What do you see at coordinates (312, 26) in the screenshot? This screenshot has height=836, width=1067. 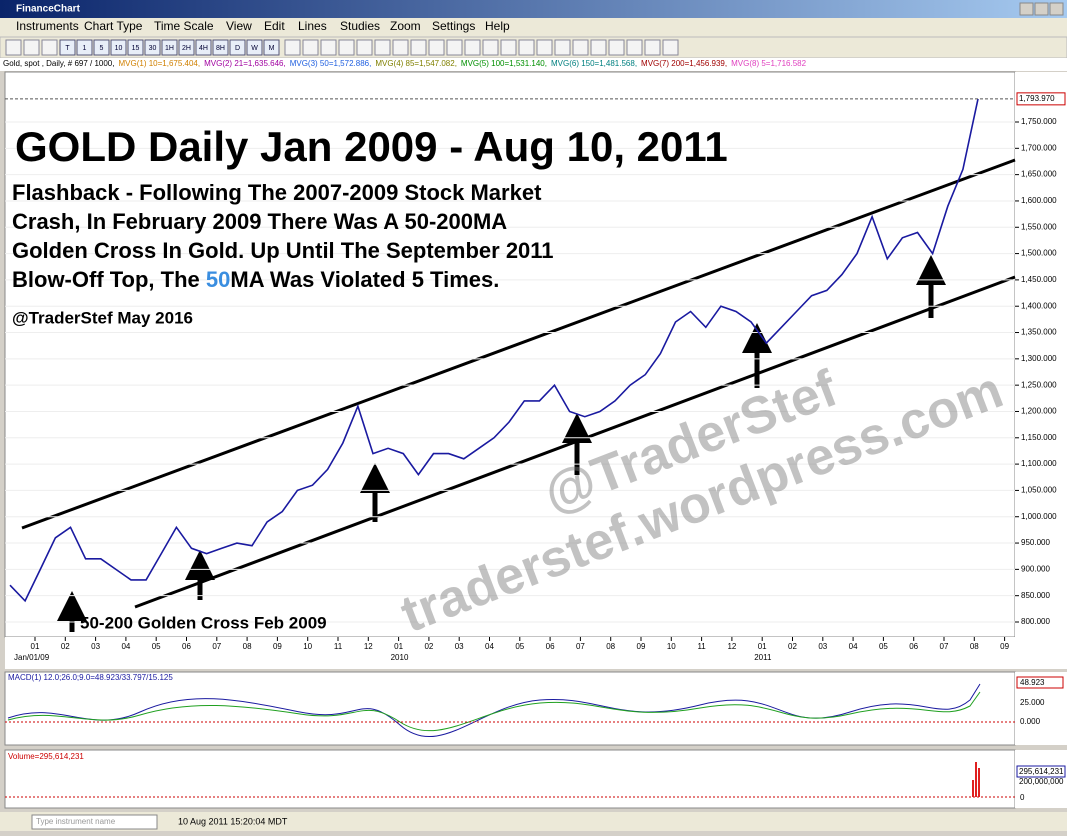 I see `menu-item: Lines` at bounding box center [312, 26].